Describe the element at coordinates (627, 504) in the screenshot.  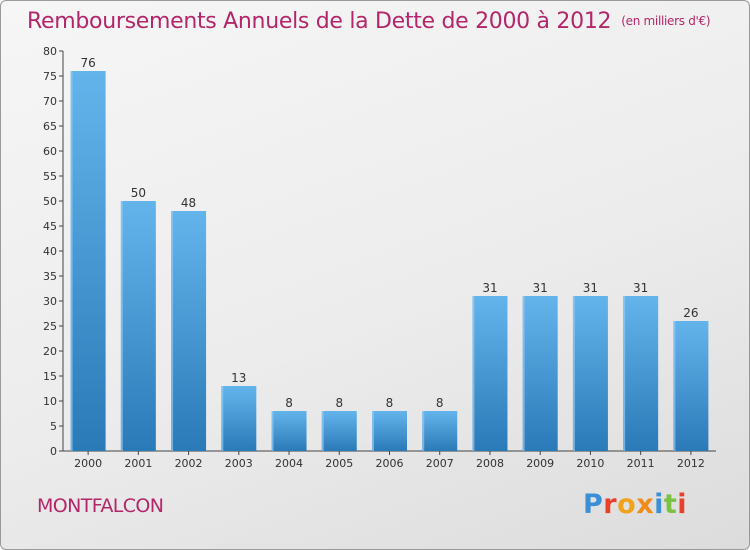
I see `logo-letter: o` at that location.